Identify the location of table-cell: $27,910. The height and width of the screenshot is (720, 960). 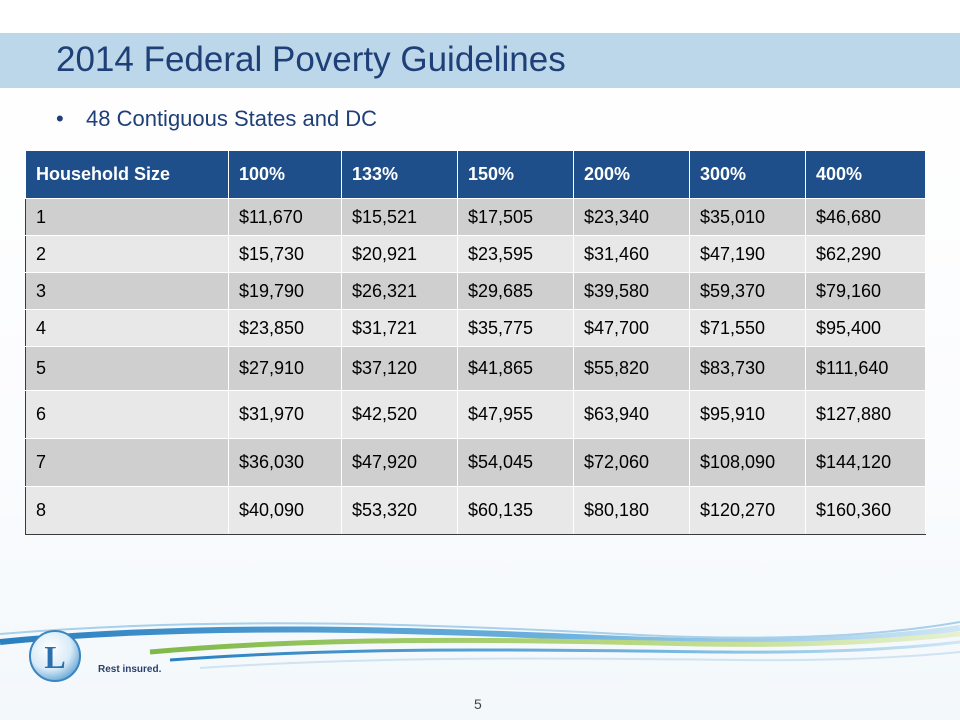
(285, 368).